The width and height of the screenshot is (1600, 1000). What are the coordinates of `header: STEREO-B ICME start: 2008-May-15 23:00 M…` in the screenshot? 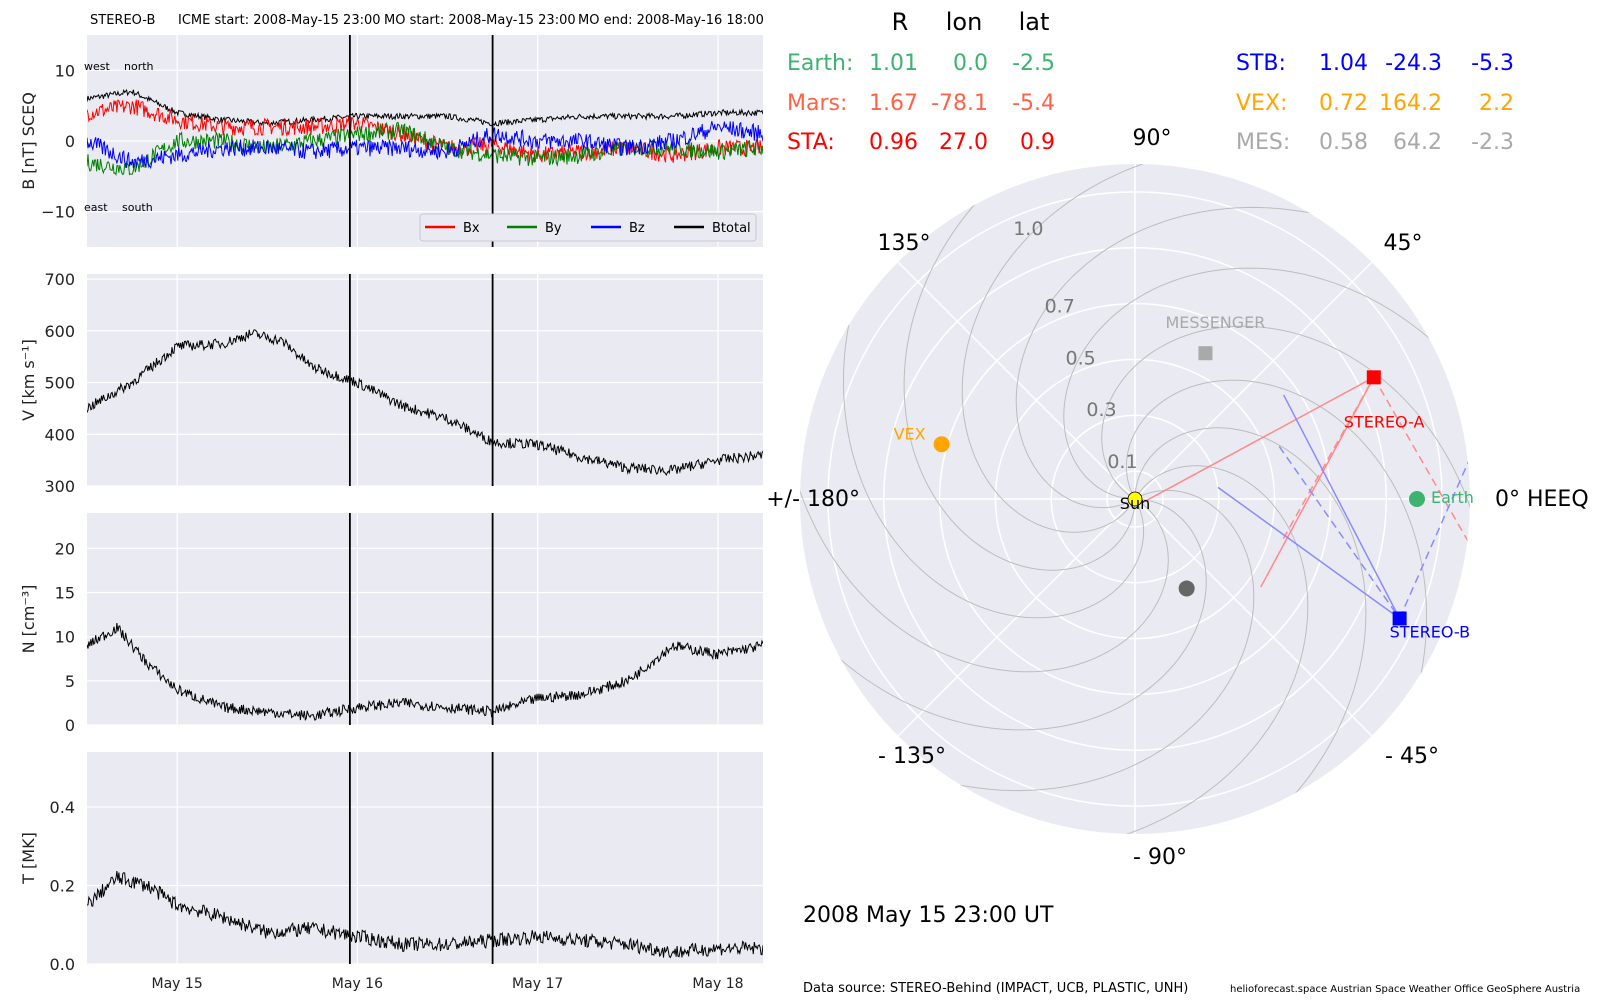 It's located at (427, 20).